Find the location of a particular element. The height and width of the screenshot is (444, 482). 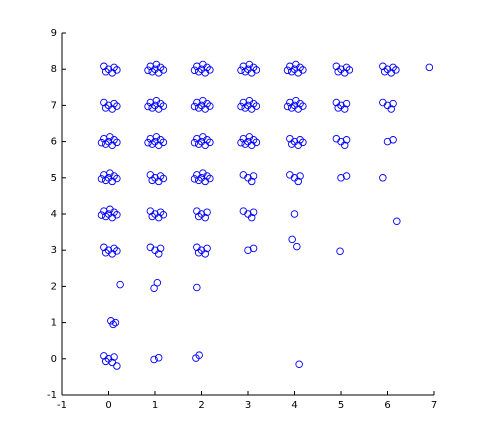

y-tick-label: 6 is located at coordinates (54, 142).